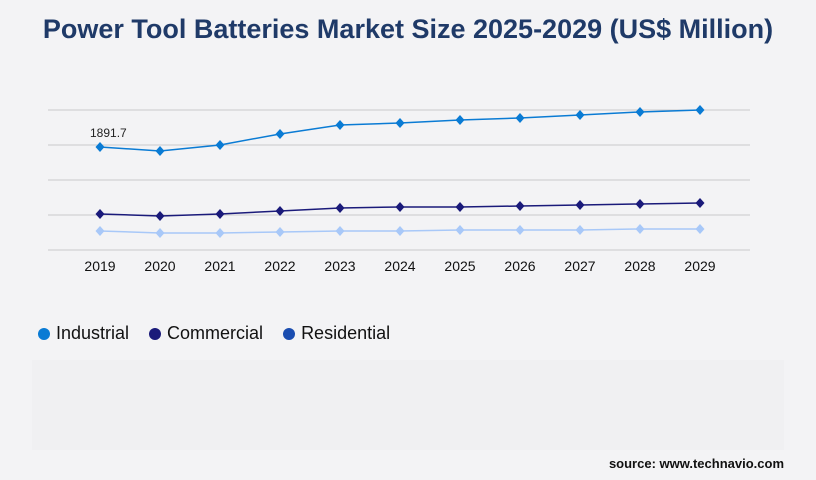  What do you see at coordinates (99, 266) in the screenshot?
I see `x-tick-label: 2019` at bounding box center [99, 266].